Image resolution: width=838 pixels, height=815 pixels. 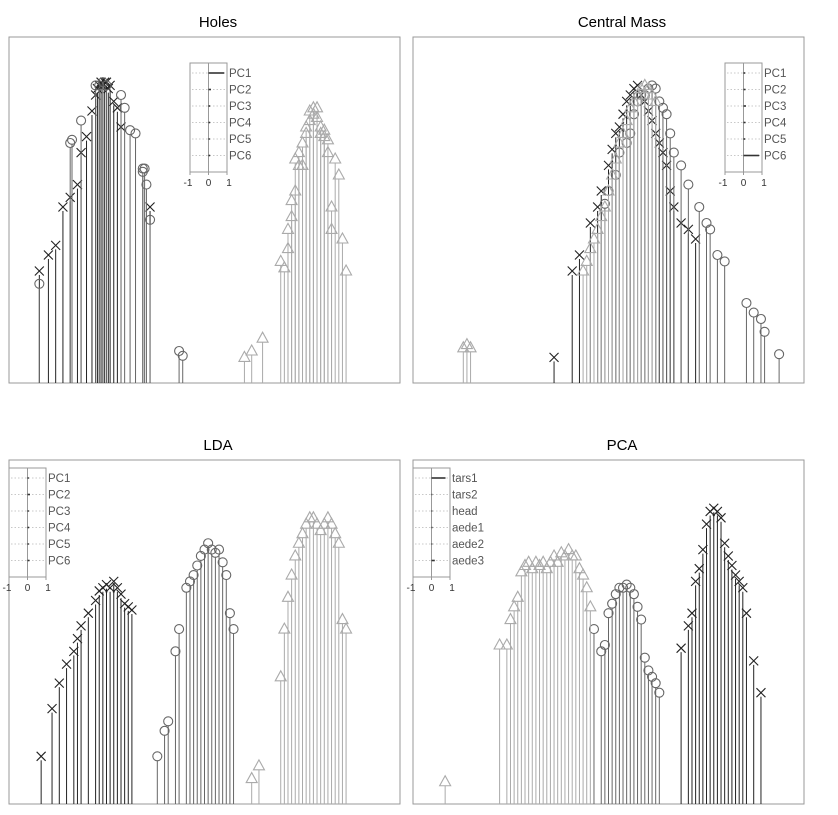 What do you see at coordinates (468, 545) in the screenshot?
I see `legend-label: aede2` at bounding box center [468, 545].